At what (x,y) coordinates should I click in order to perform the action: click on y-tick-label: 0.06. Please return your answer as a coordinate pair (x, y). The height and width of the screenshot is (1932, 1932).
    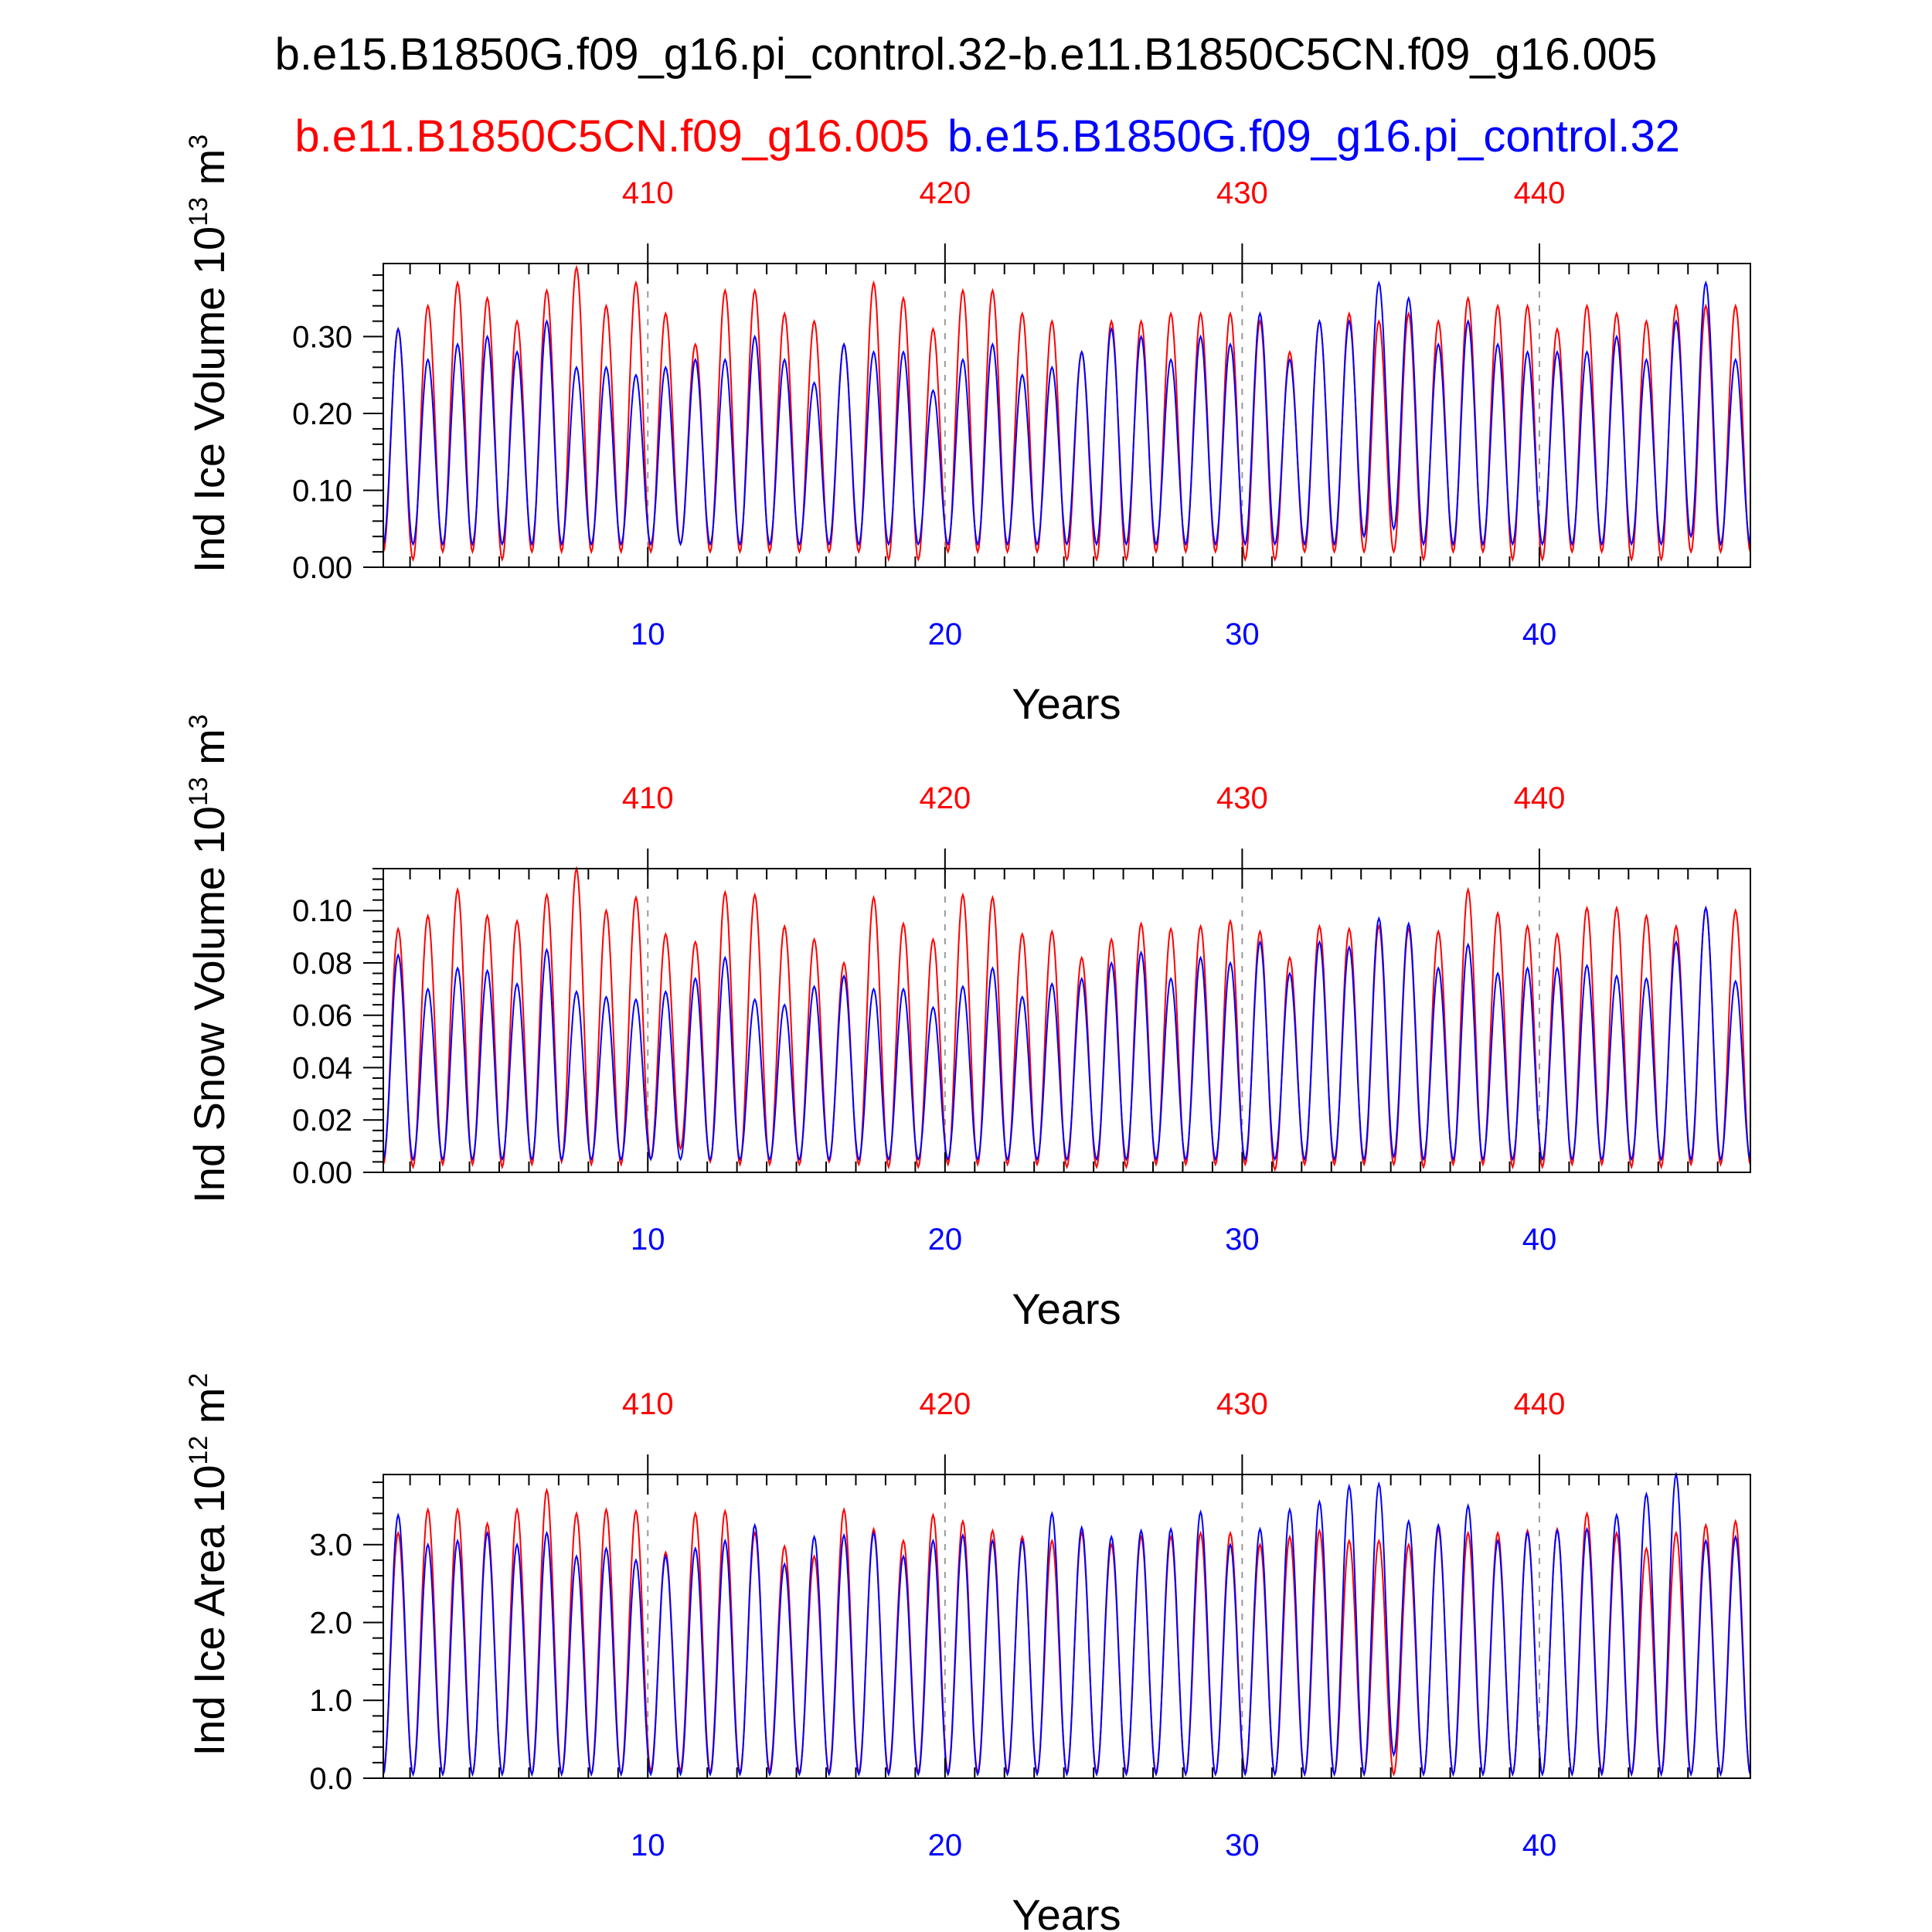
    Looking at the image, I should click on (322, 1016).